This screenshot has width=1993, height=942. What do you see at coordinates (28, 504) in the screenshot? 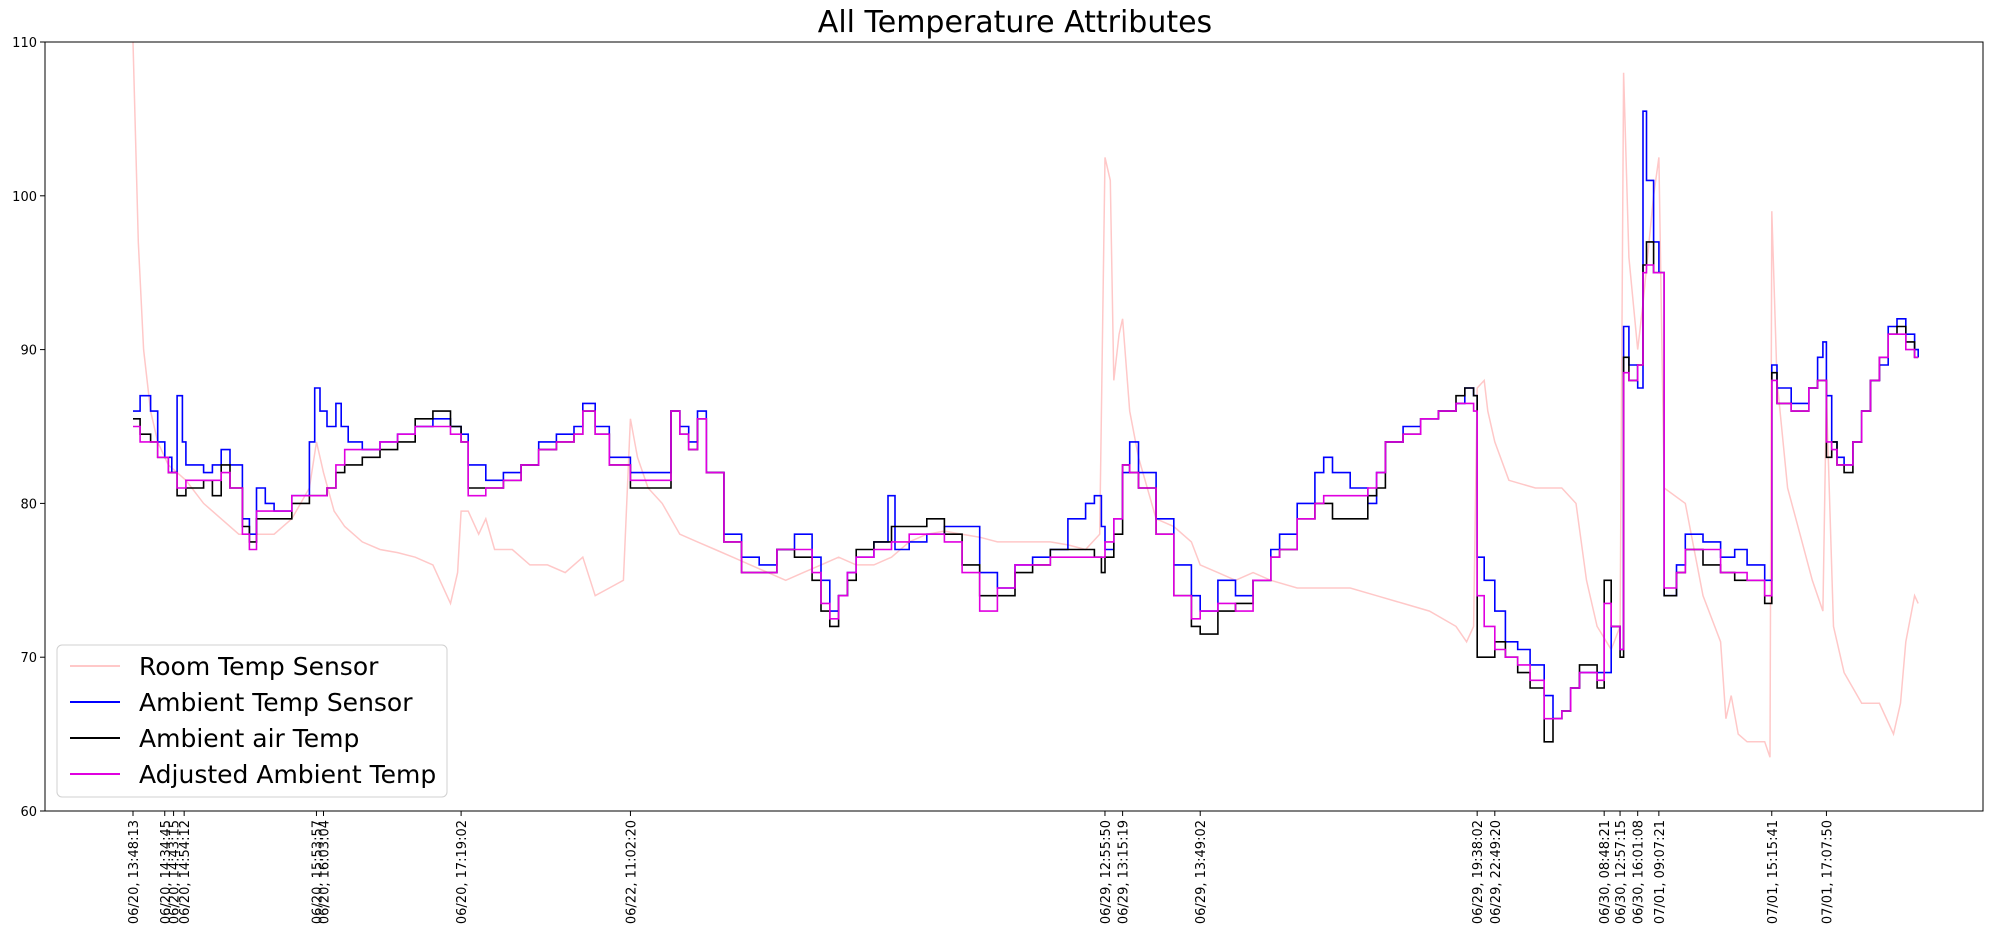
I see `y-tick-label: 80` at bounding box center [28, 504].